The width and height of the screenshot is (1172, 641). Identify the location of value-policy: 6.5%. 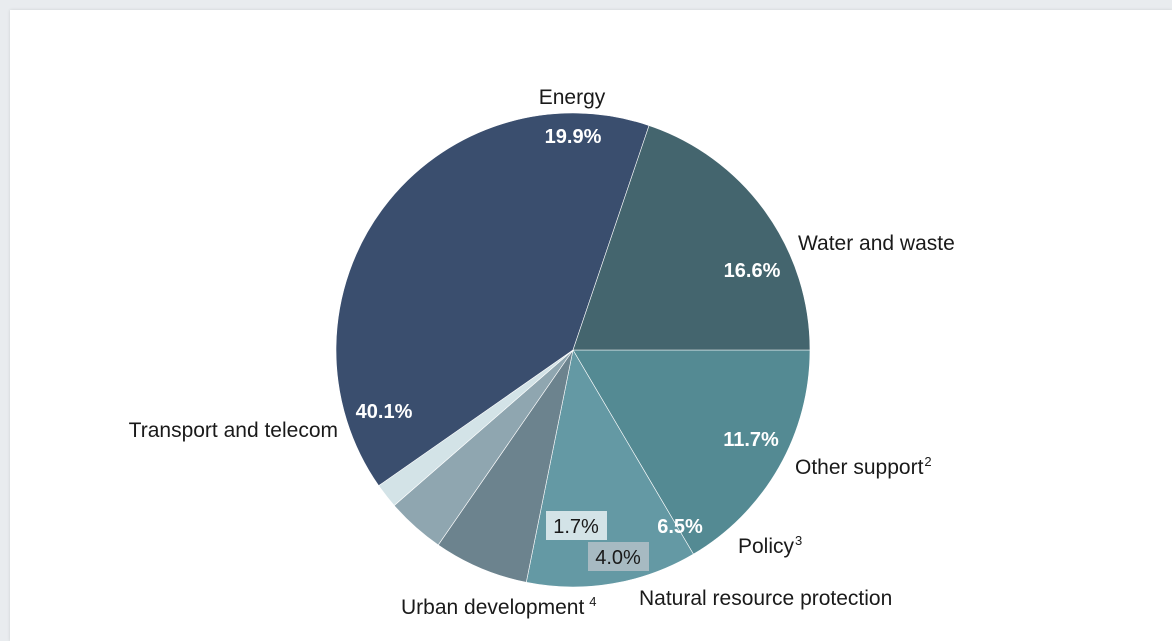
(680, 527).